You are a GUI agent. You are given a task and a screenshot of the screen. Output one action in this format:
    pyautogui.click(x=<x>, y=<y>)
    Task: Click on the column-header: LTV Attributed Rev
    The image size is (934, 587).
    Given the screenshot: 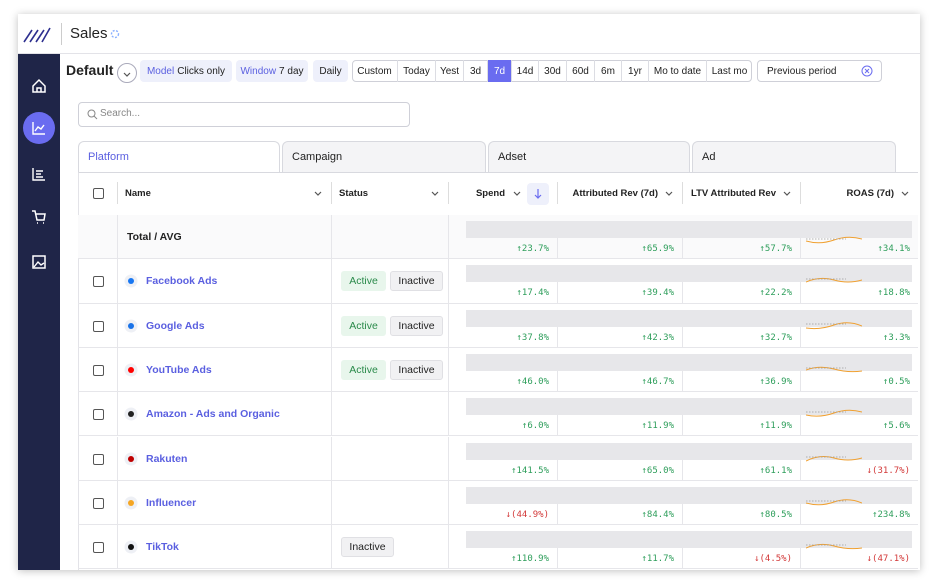 What is the action you would take?
    pyautogui.click(x=733, y=193)
    